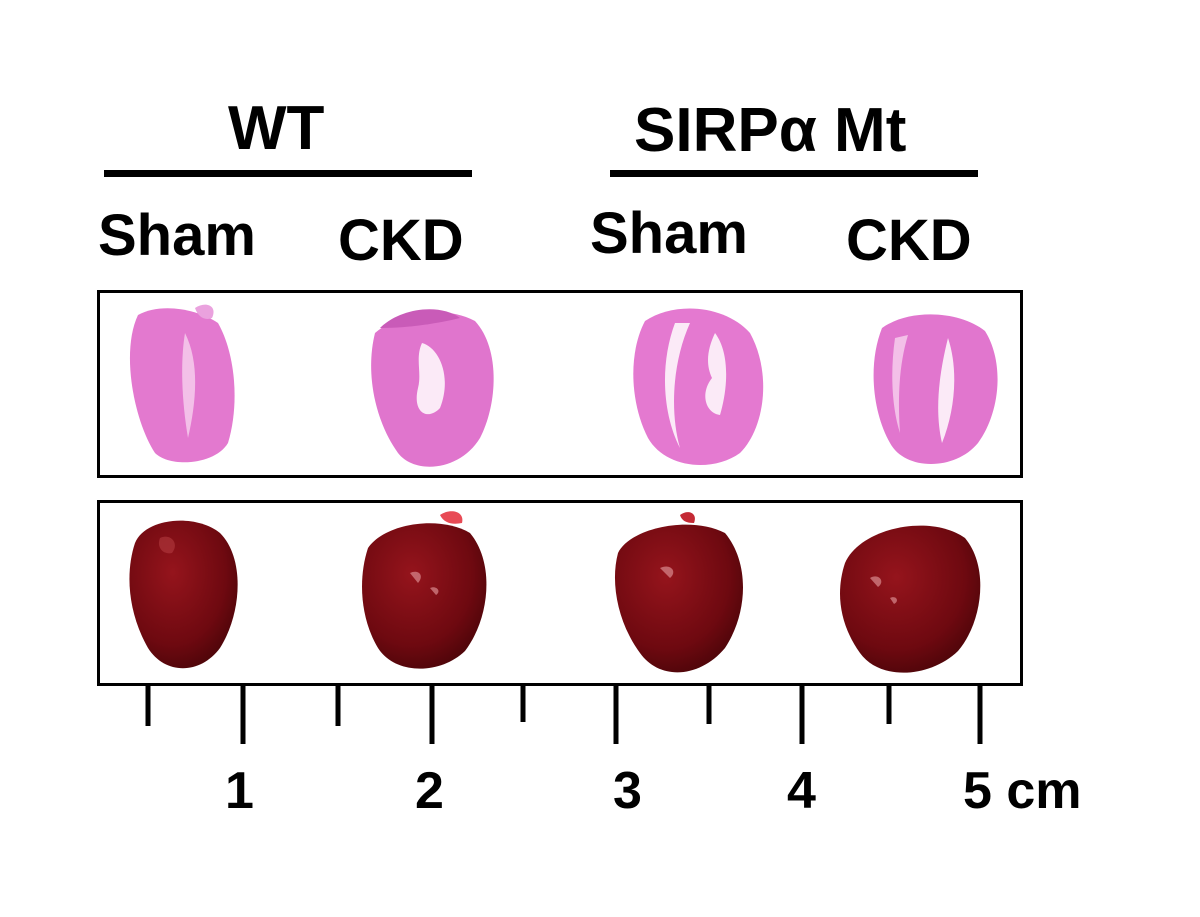  Describe the element at coordinates (909, 240) in the screenshot. I see `condition-label-sirpa-ckd: CKD` at that location.